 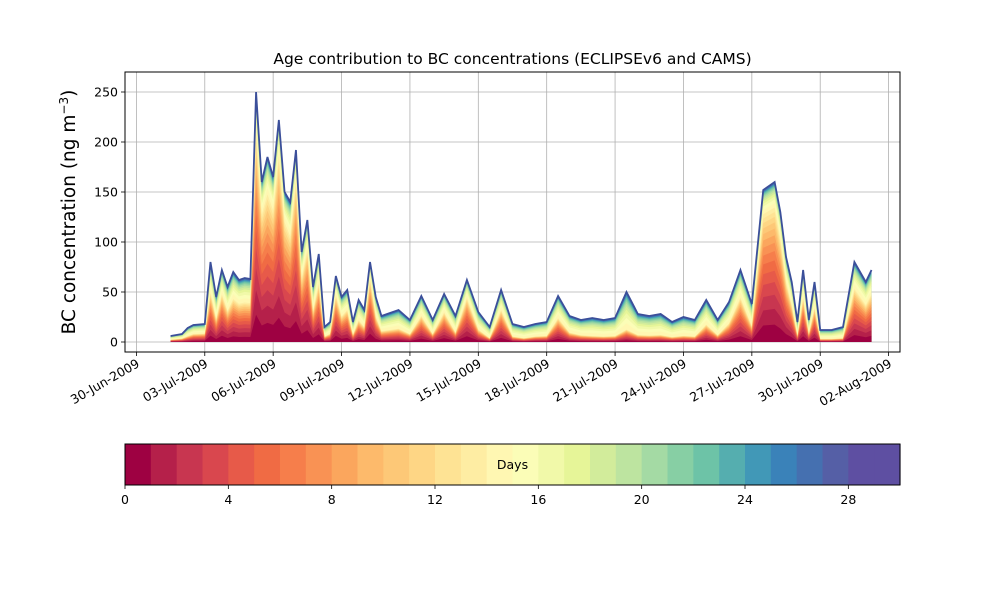 I want to click on y-tick-label: 150, so click(x=106, y=192).